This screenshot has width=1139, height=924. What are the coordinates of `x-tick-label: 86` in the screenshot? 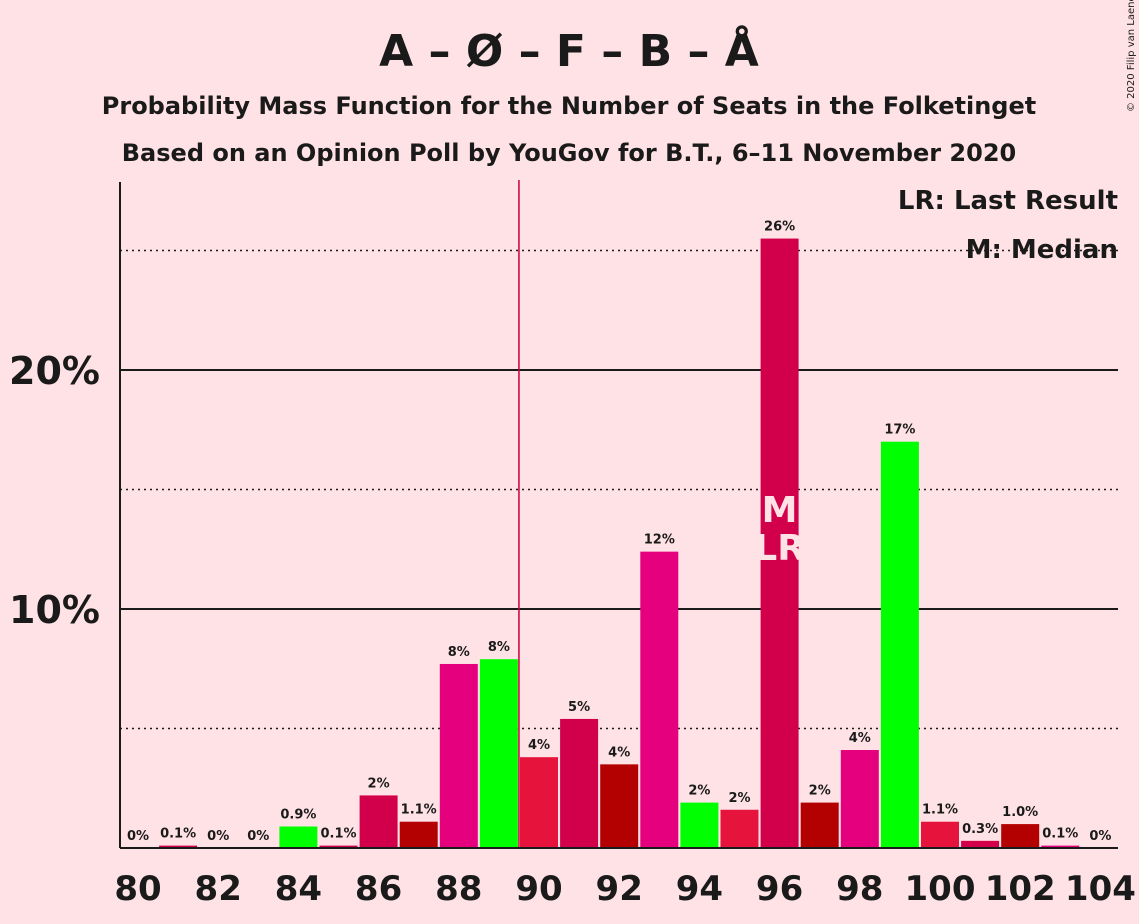 It's located at (378, 889).